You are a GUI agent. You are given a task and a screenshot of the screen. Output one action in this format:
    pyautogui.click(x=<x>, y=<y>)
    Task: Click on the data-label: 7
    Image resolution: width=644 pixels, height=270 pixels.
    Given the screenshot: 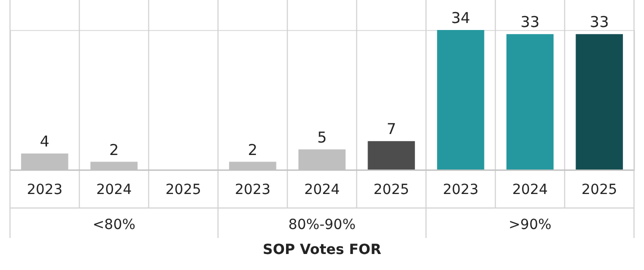 What is the action you would take?
    pyautogui.click(x=391, y=129)
    